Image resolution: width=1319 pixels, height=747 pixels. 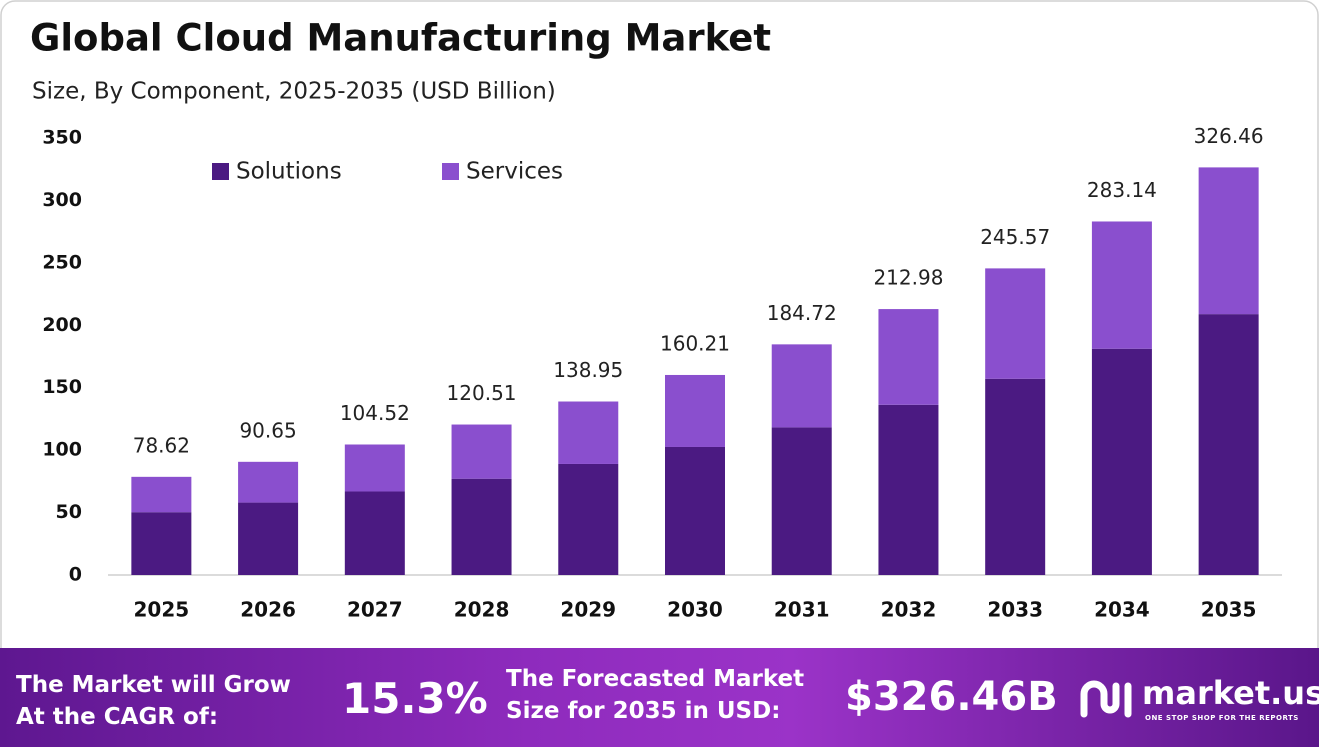 What do you see at coordinates (1230, 693) in the screenshot?
I see `brand-name: market.us` at bounding box center [1230, 693].